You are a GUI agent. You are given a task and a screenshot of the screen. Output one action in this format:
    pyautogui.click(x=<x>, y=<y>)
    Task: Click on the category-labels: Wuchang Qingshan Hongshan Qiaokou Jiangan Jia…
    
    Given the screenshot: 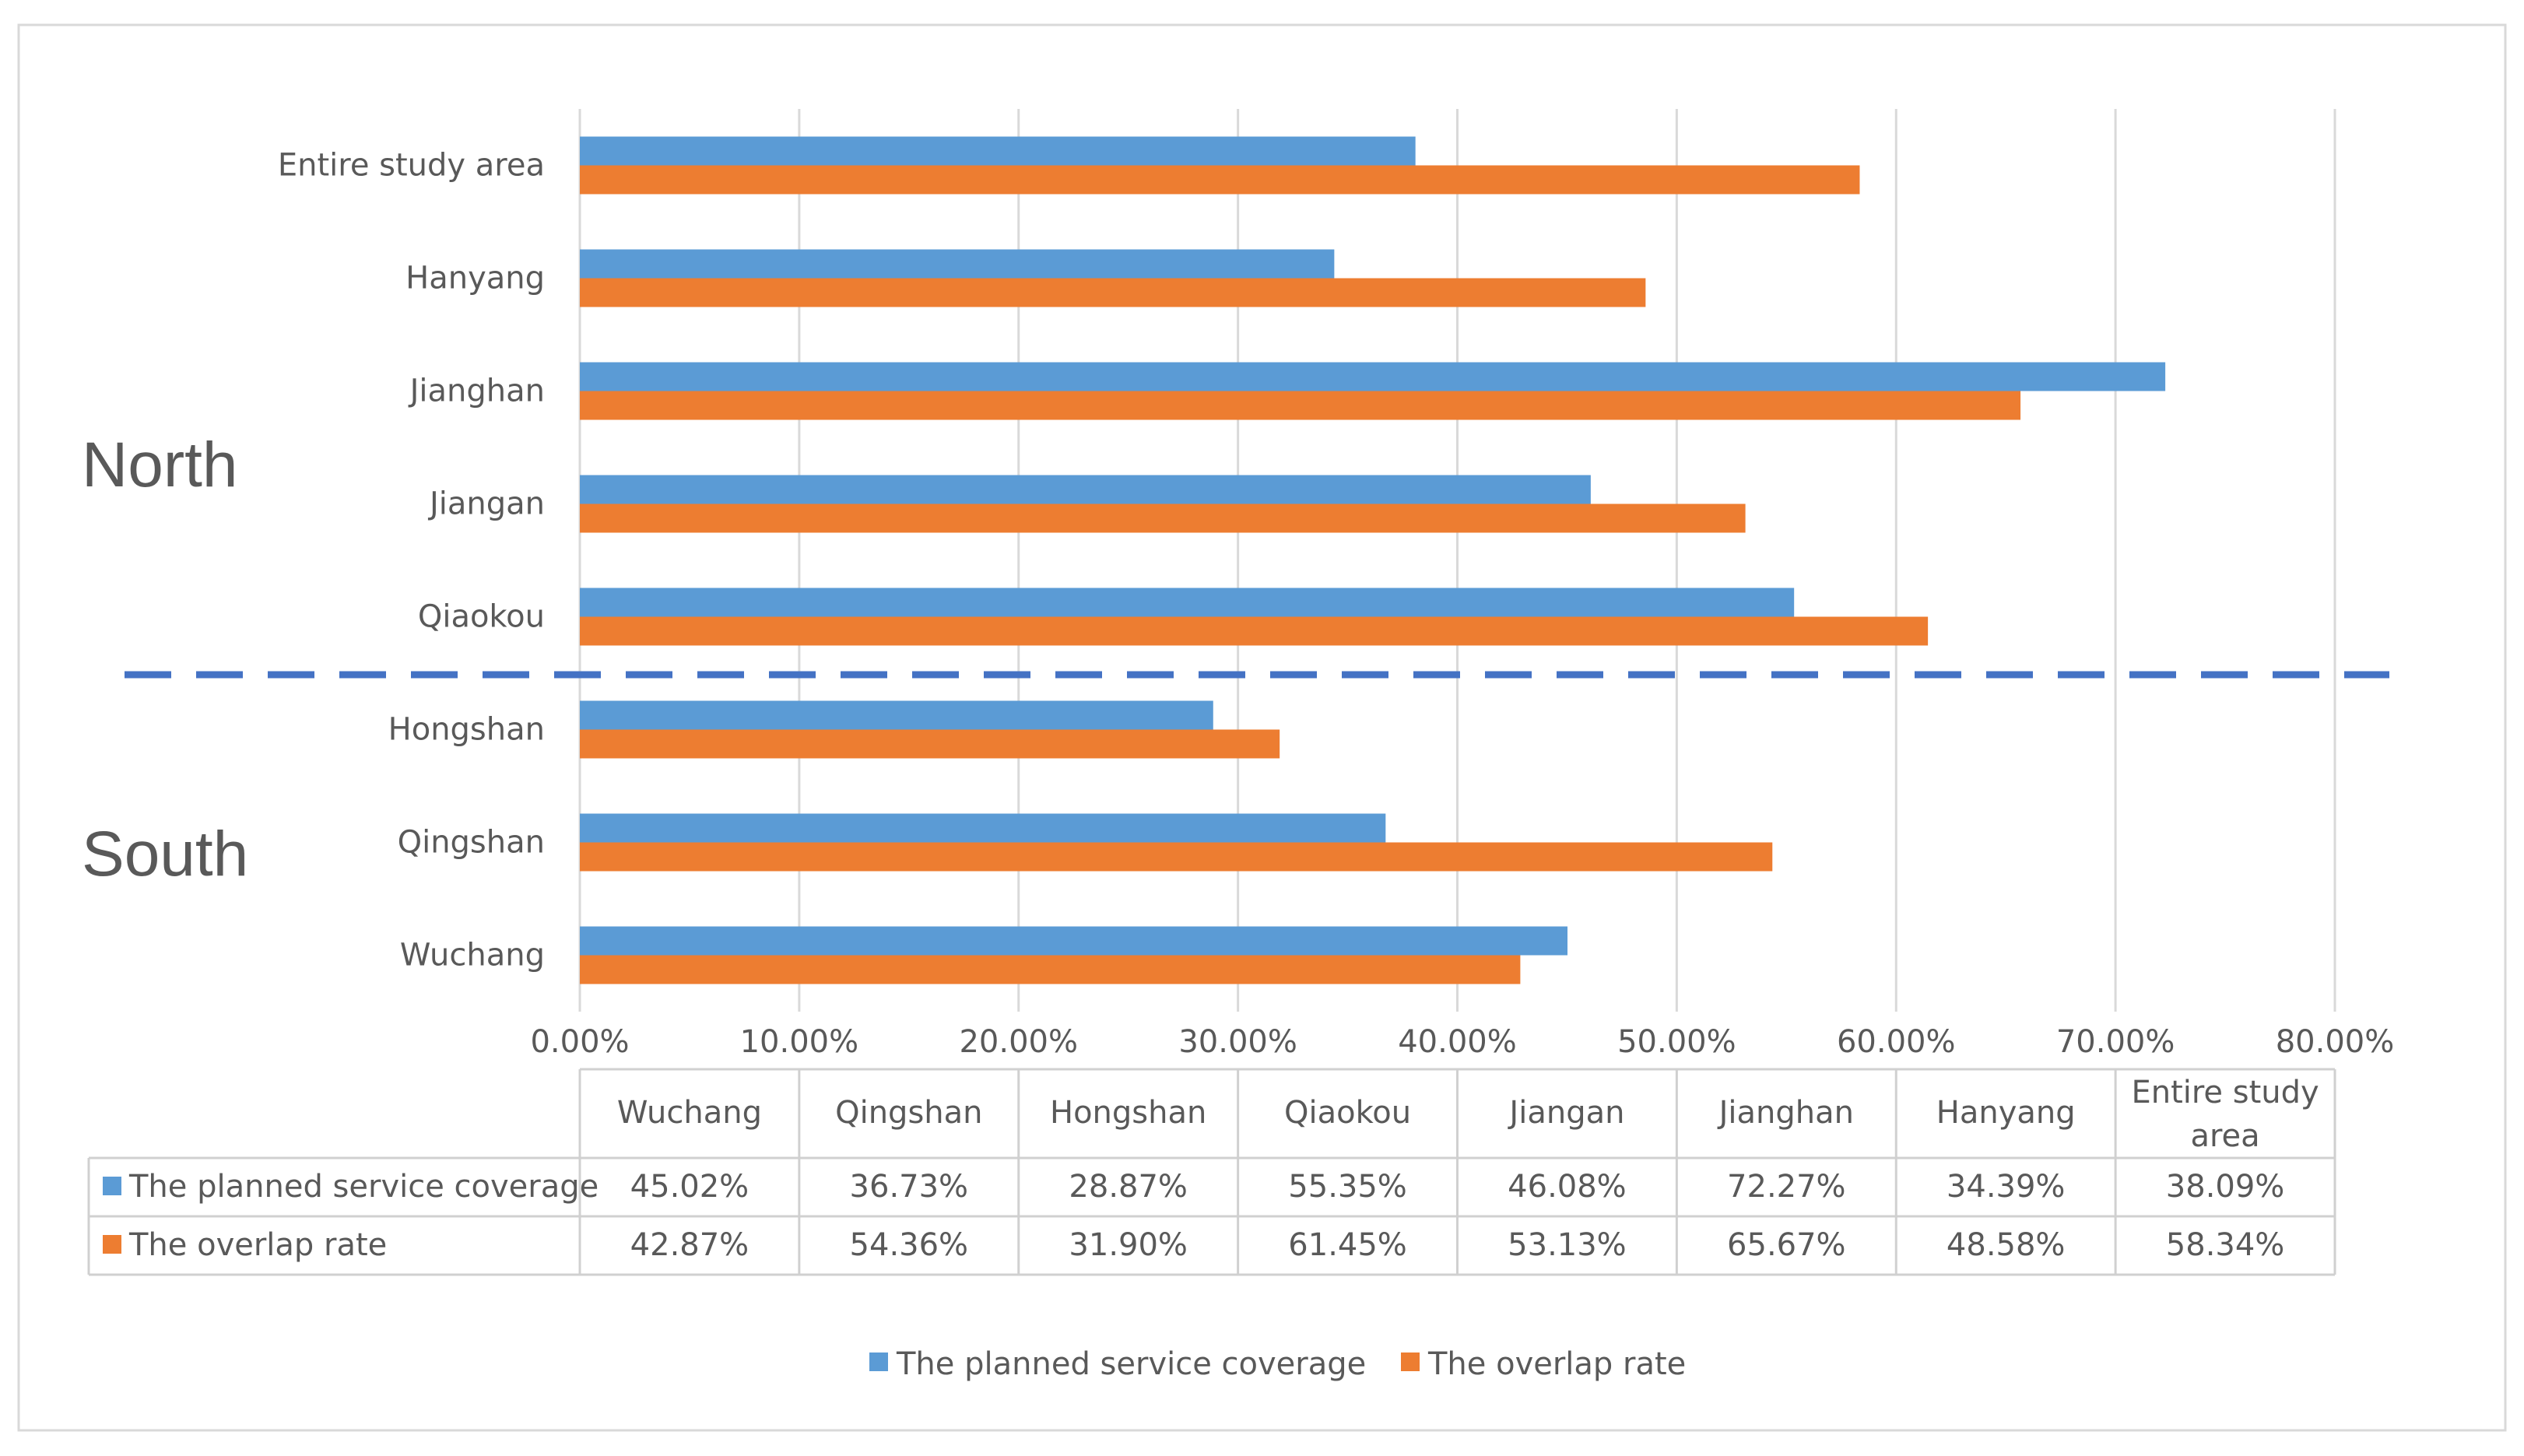 What is the action you would take?
    pyautogui.click(x=411, y=561)
    